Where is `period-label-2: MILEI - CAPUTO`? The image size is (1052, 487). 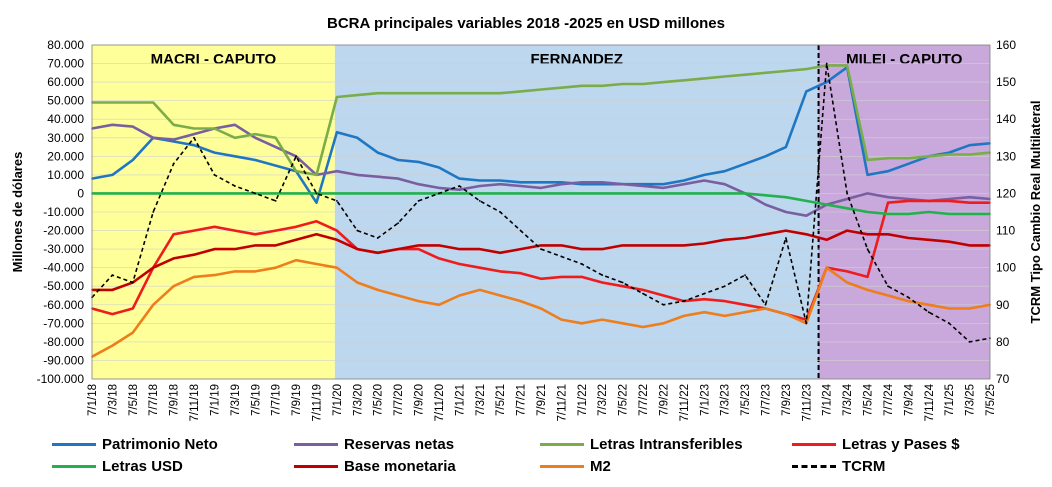 period-label-2: MILEI - CAPUTO is located at coordinates (904, 59).